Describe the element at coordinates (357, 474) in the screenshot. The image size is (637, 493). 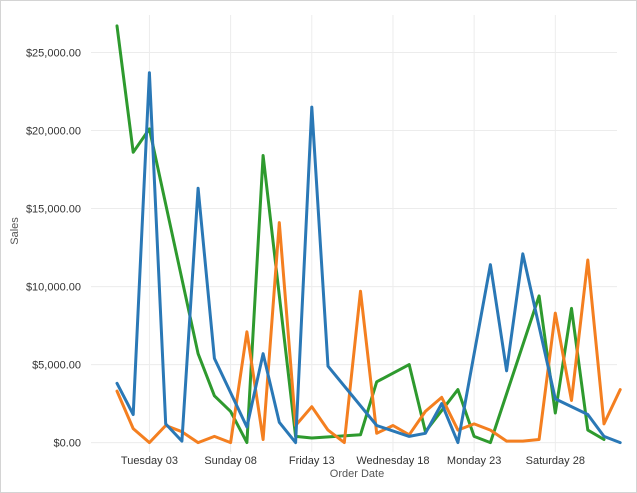
I see `x-axis-title: Order Date` at that location.